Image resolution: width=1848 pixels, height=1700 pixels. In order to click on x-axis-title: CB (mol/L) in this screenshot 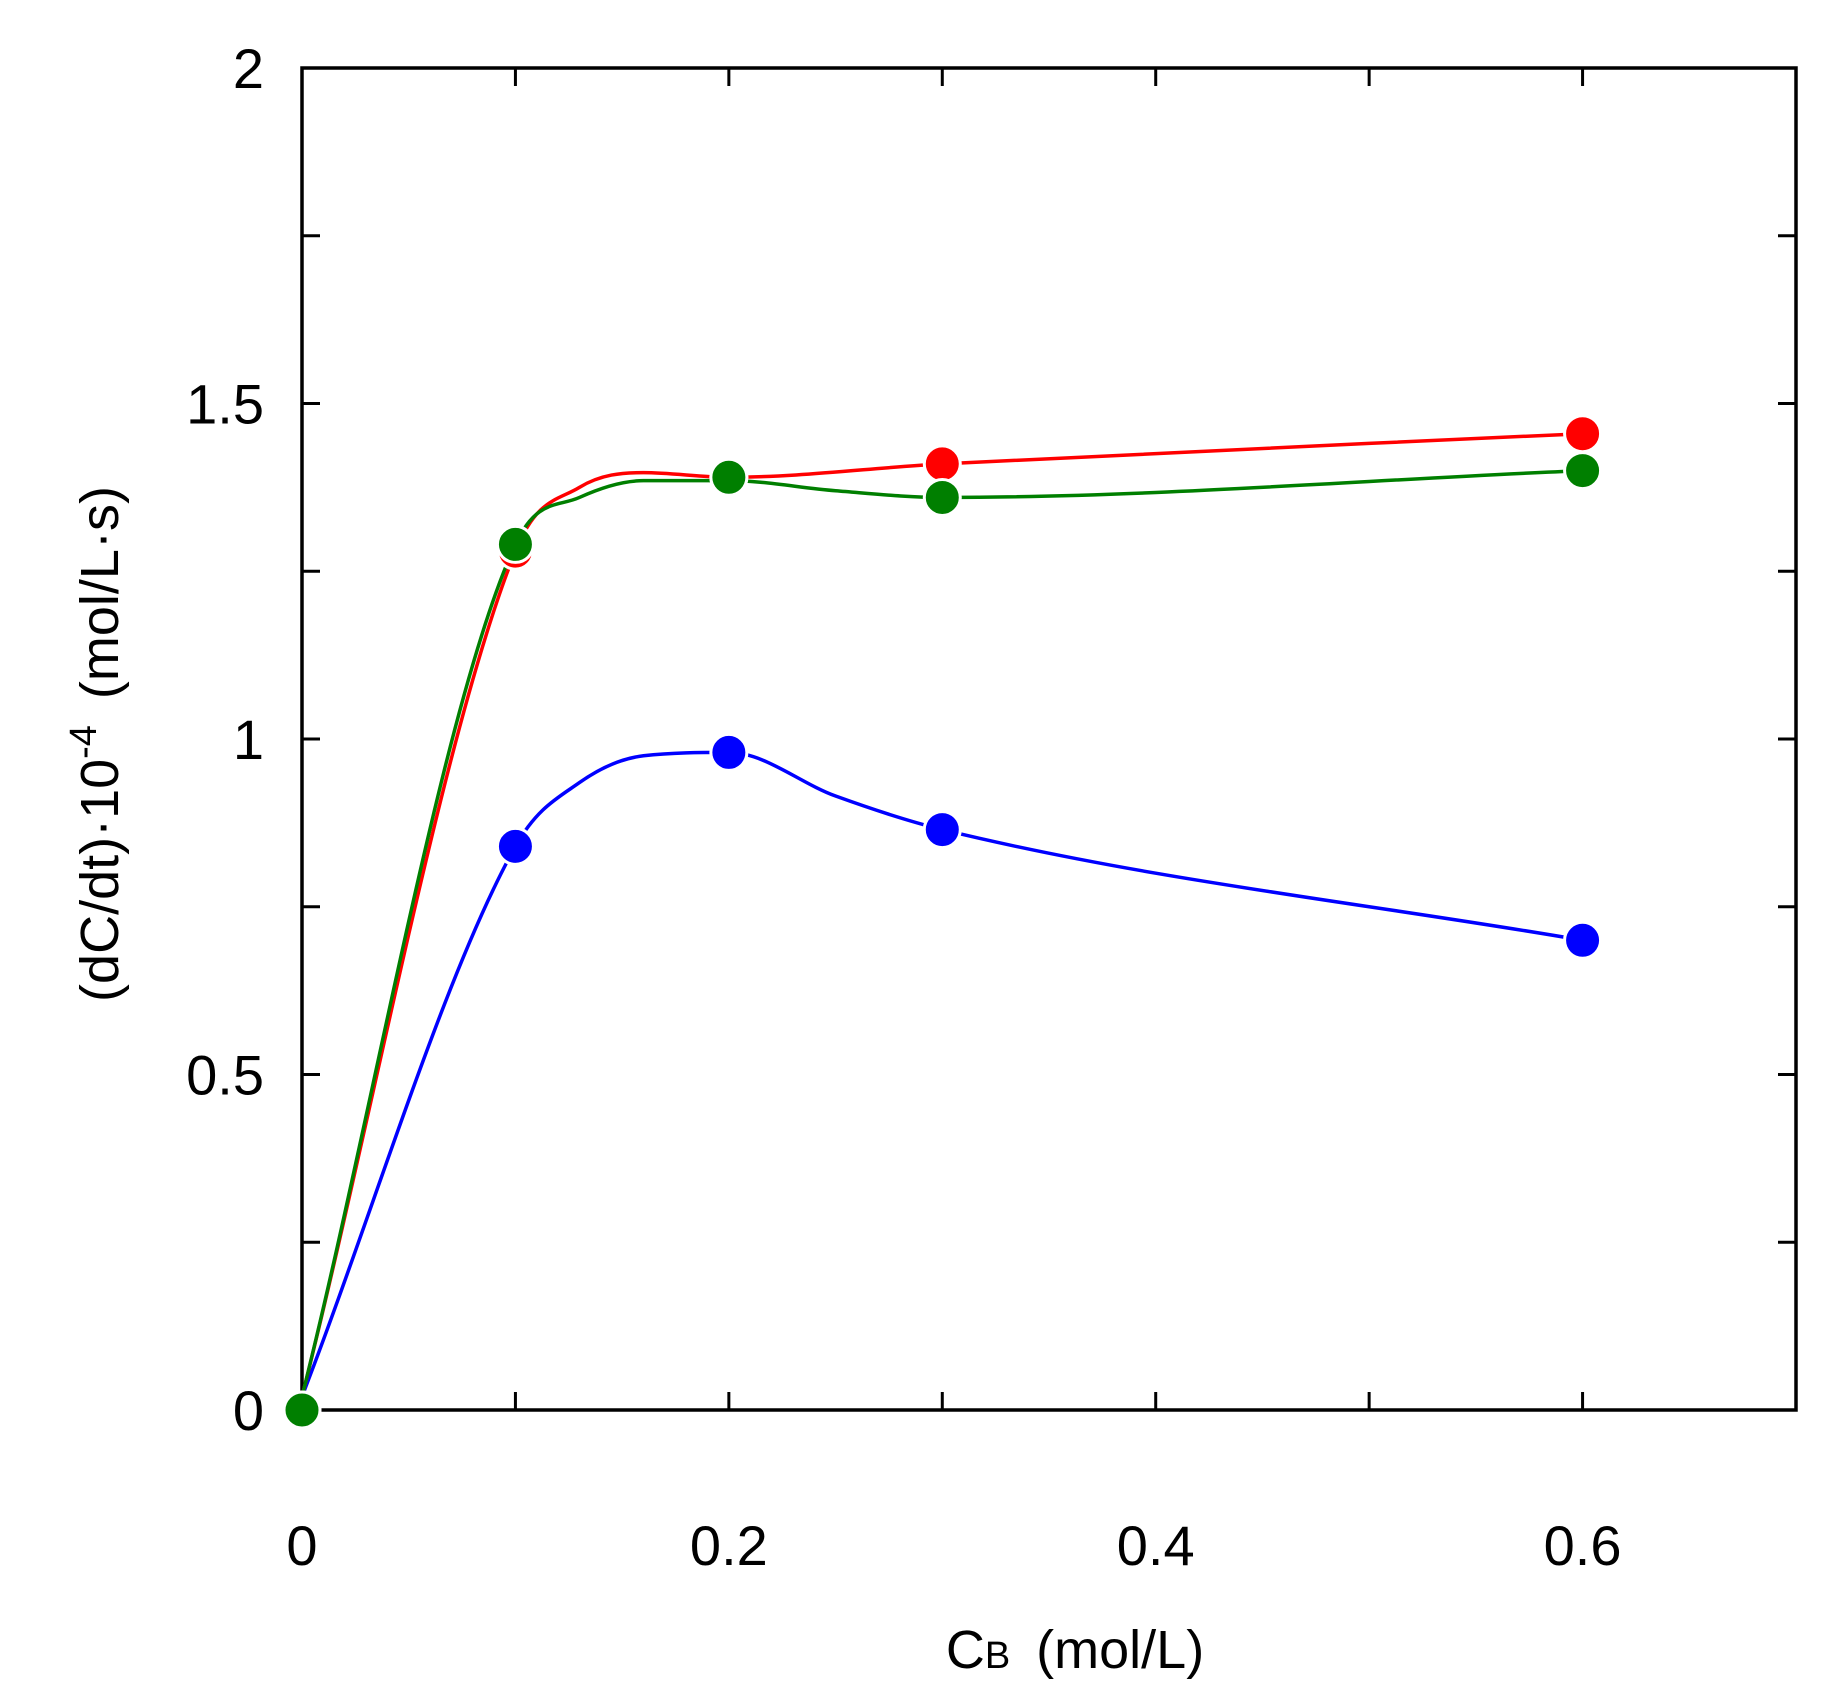, I will do `click(1075, 1650)`.